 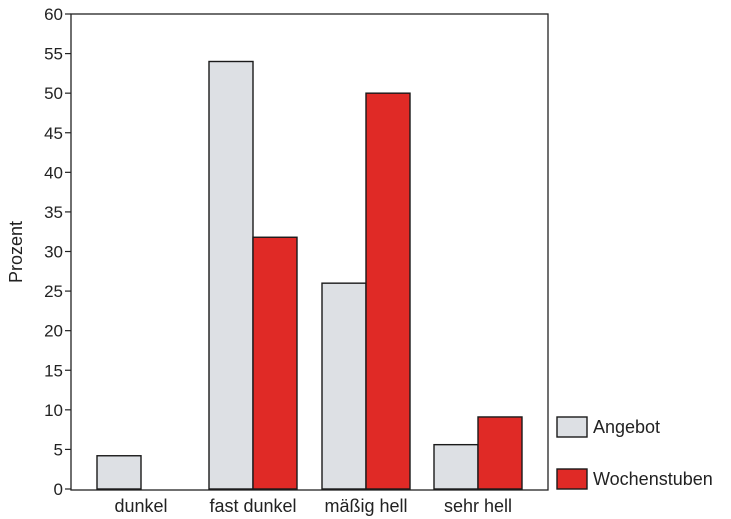 I want to click on y-tick-label: 50, so click(x=53, y=93).